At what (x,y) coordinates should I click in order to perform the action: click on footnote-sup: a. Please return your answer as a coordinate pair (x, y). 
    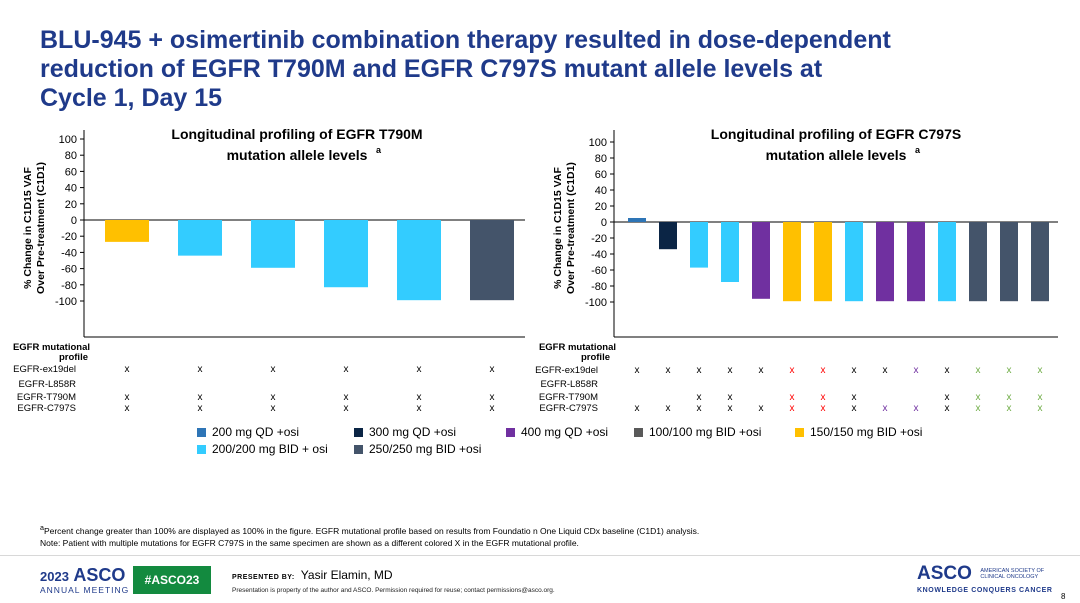
    Looking at the image, I should click on (42, 528).